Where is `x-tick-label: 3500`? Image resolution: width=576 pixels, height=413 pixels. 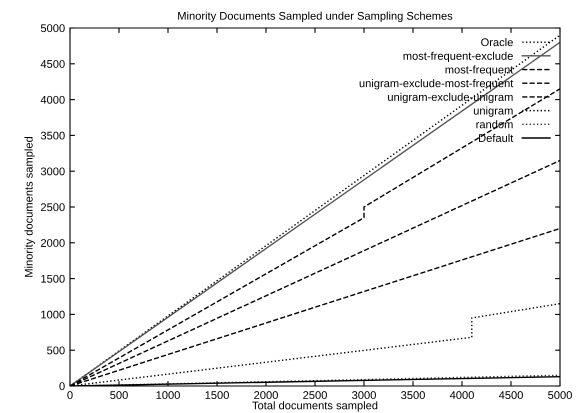
x-tick-label: 3500 is located at coordinates (413, 395).